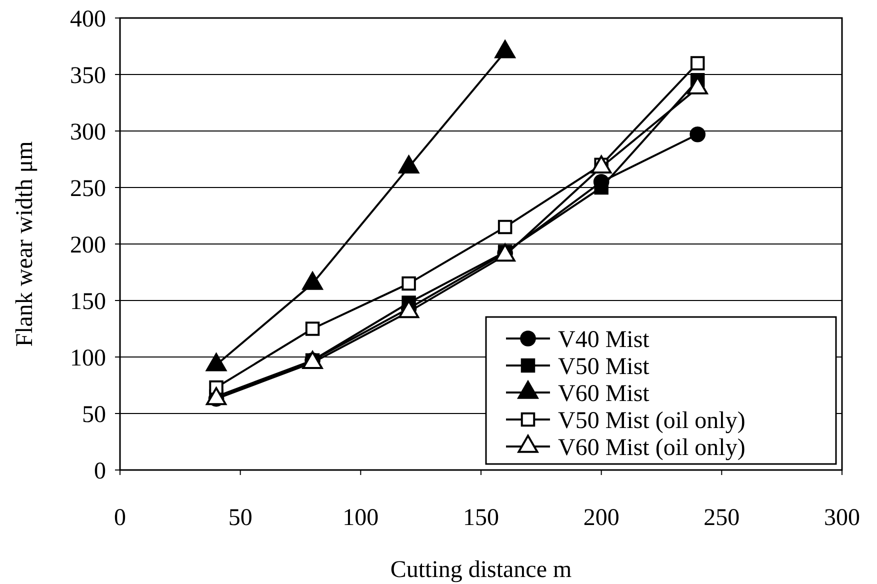 The image size is (877, 584). Describe the element at coordinates (360, 518) in the screenshot. I see `x-tick-label: 100` at that location.